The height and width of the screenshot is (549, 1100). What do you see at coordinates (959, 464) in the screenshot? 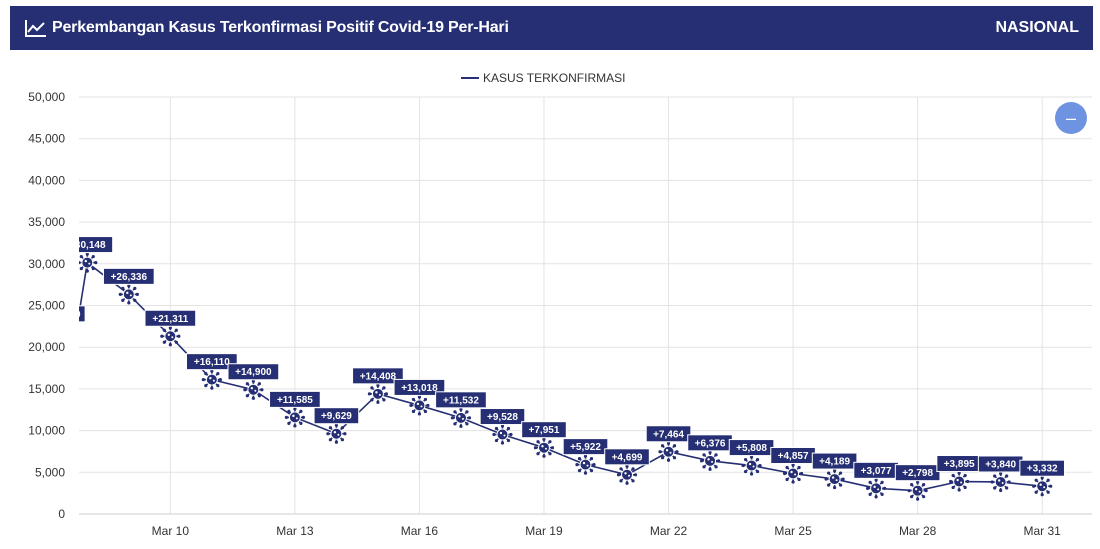
I see `data-label-text: +3,895` at bounding box center [959, 464].